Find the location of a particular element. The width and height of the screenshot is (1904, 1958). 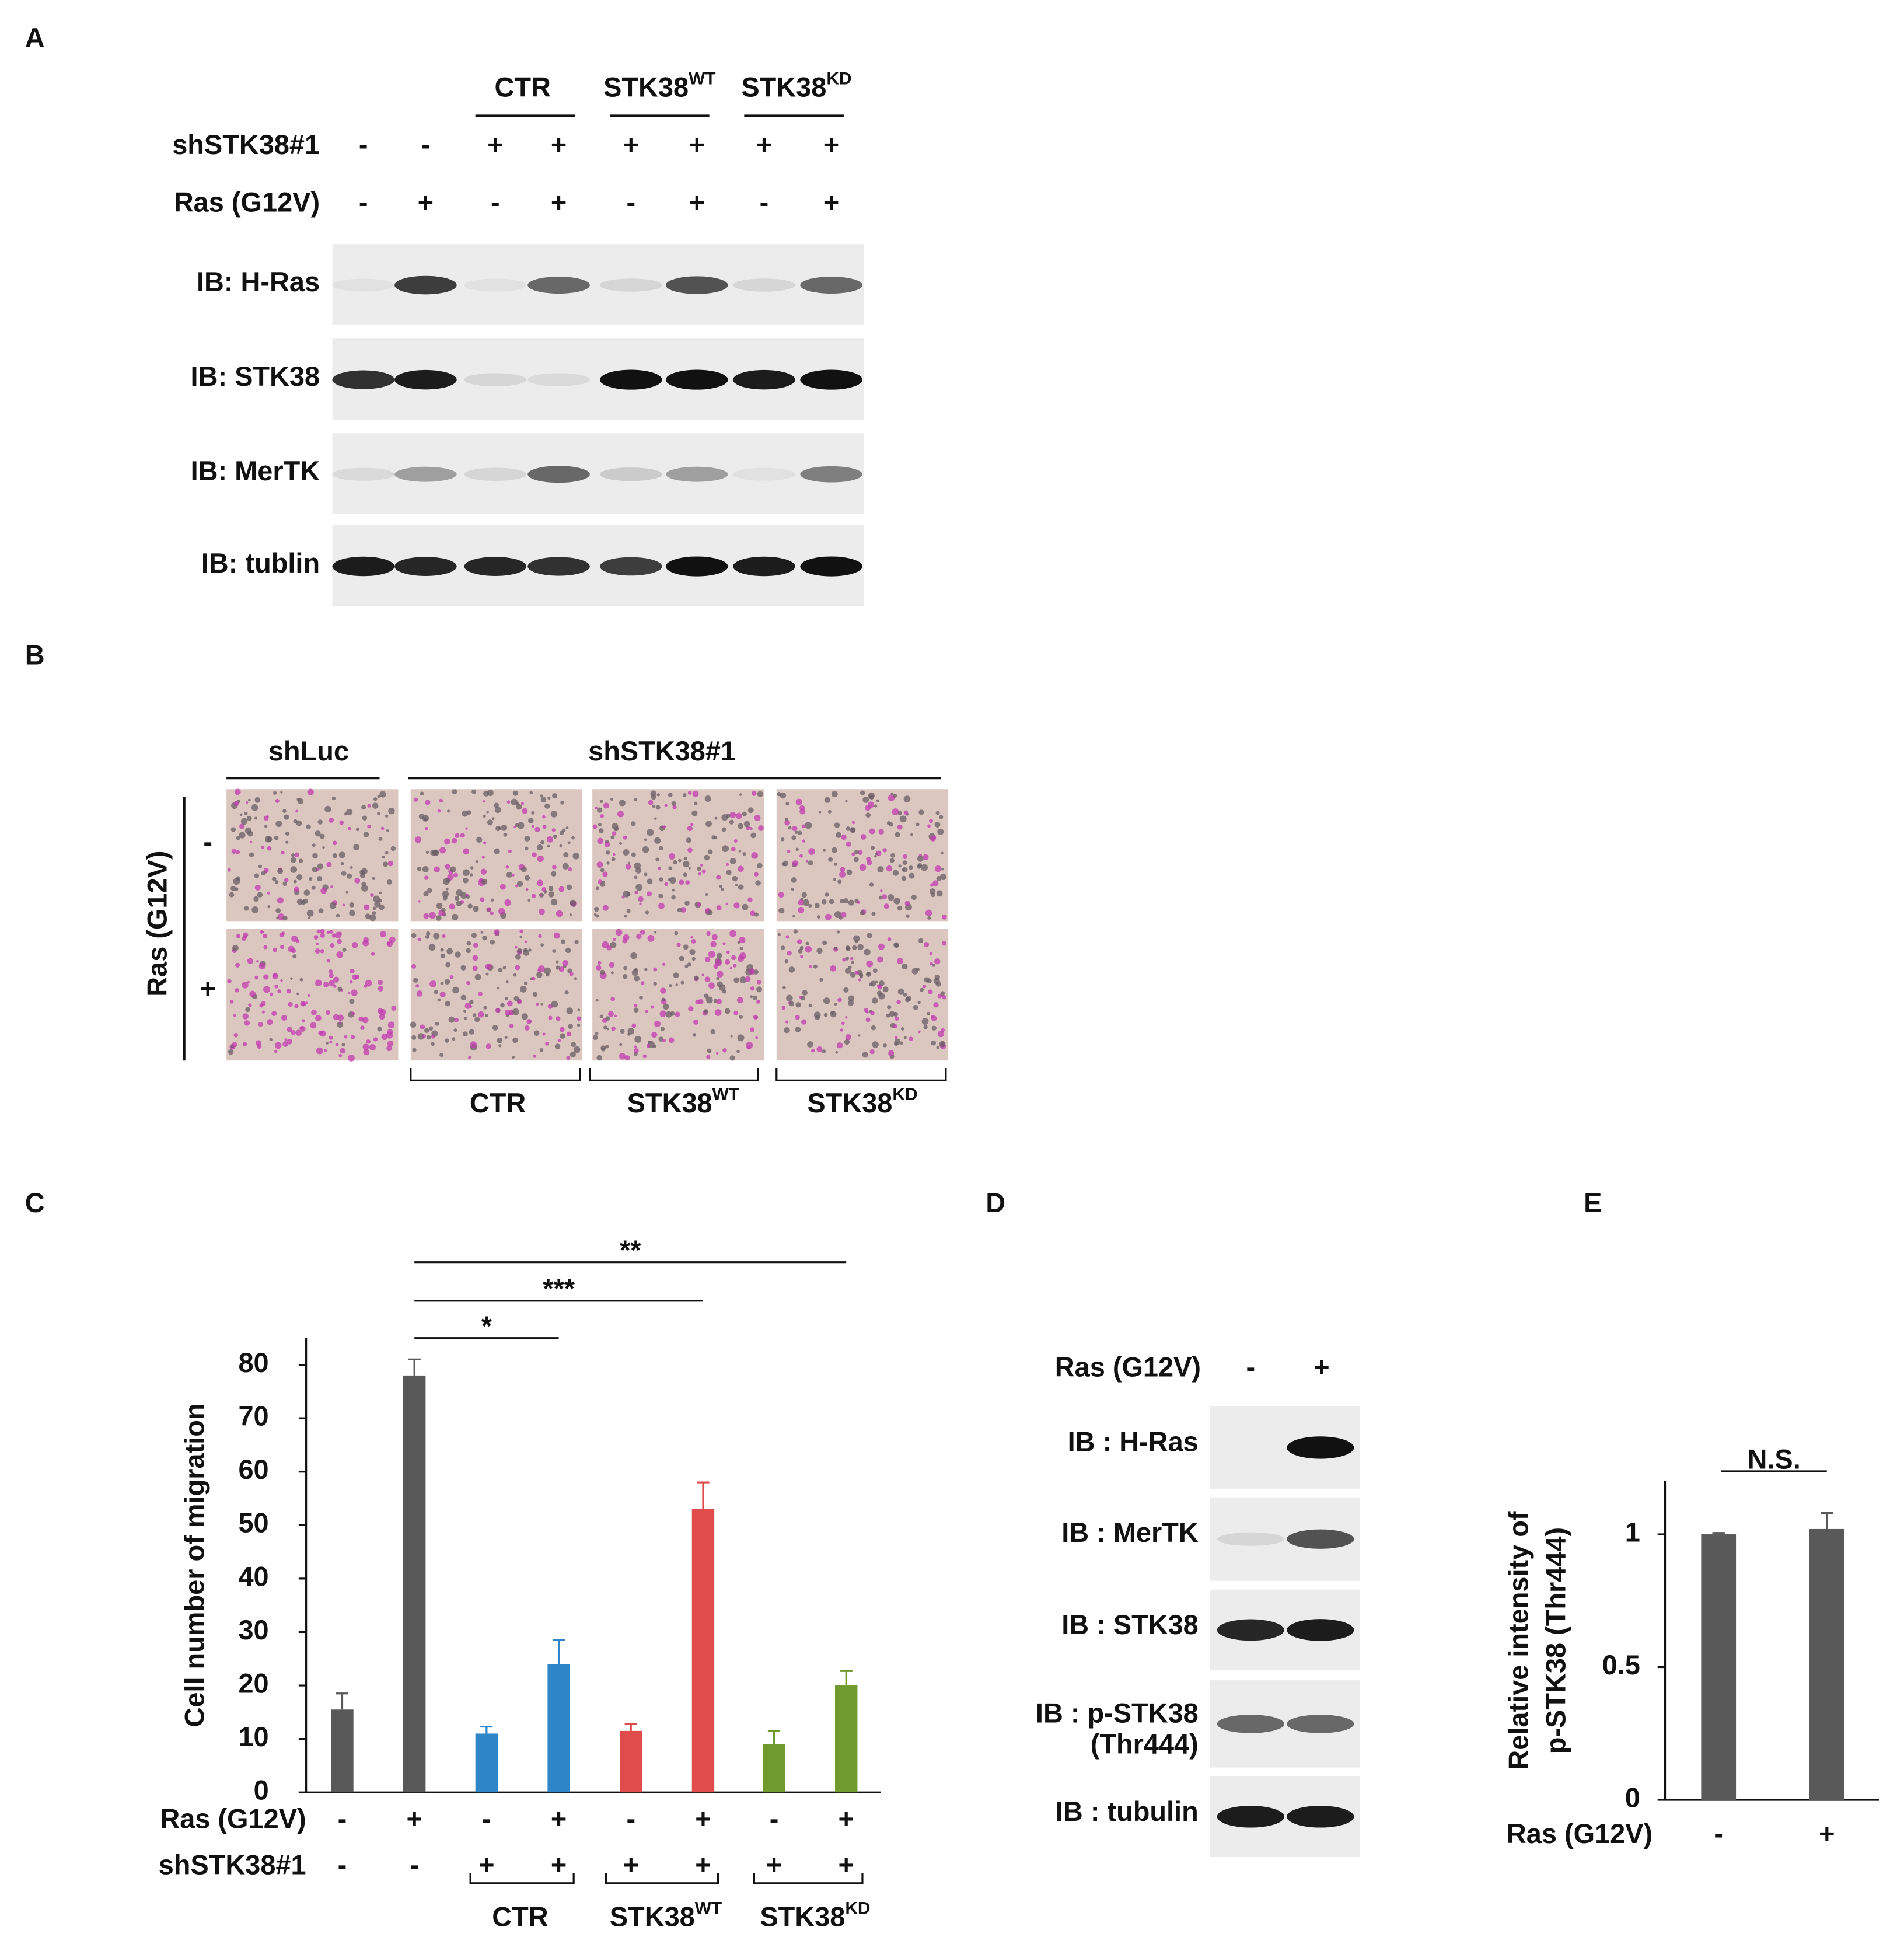

bracket is located at coordinates (808, 1878).